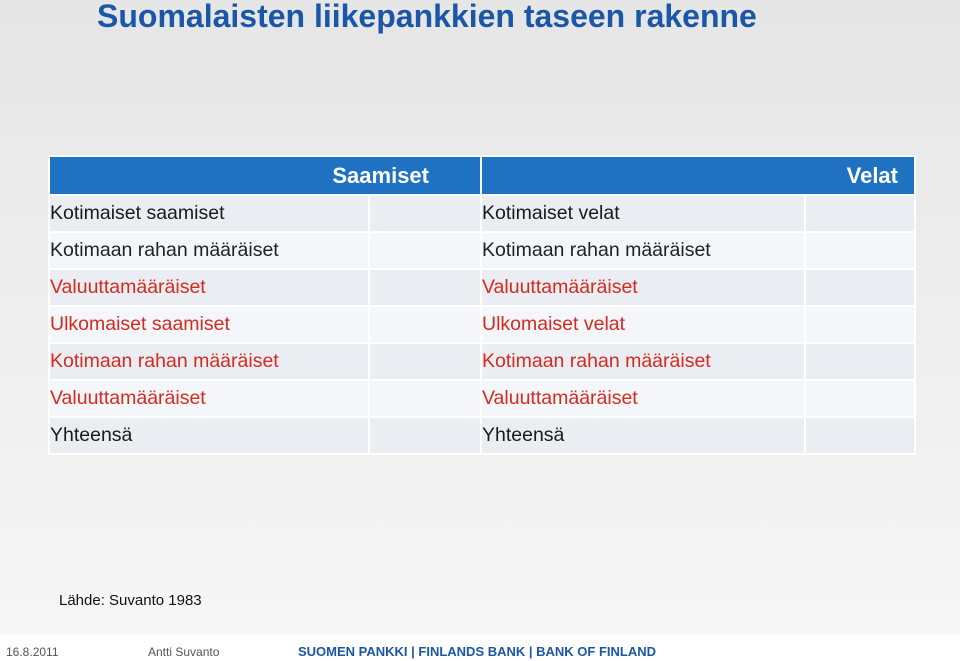 The image size is (960, 661). What do you see at coordinates (209, 287) in the screenshot?
I see `domestic-assets-foreign-currency: Valuuttamääräiset` at bounding box center [209, 287].